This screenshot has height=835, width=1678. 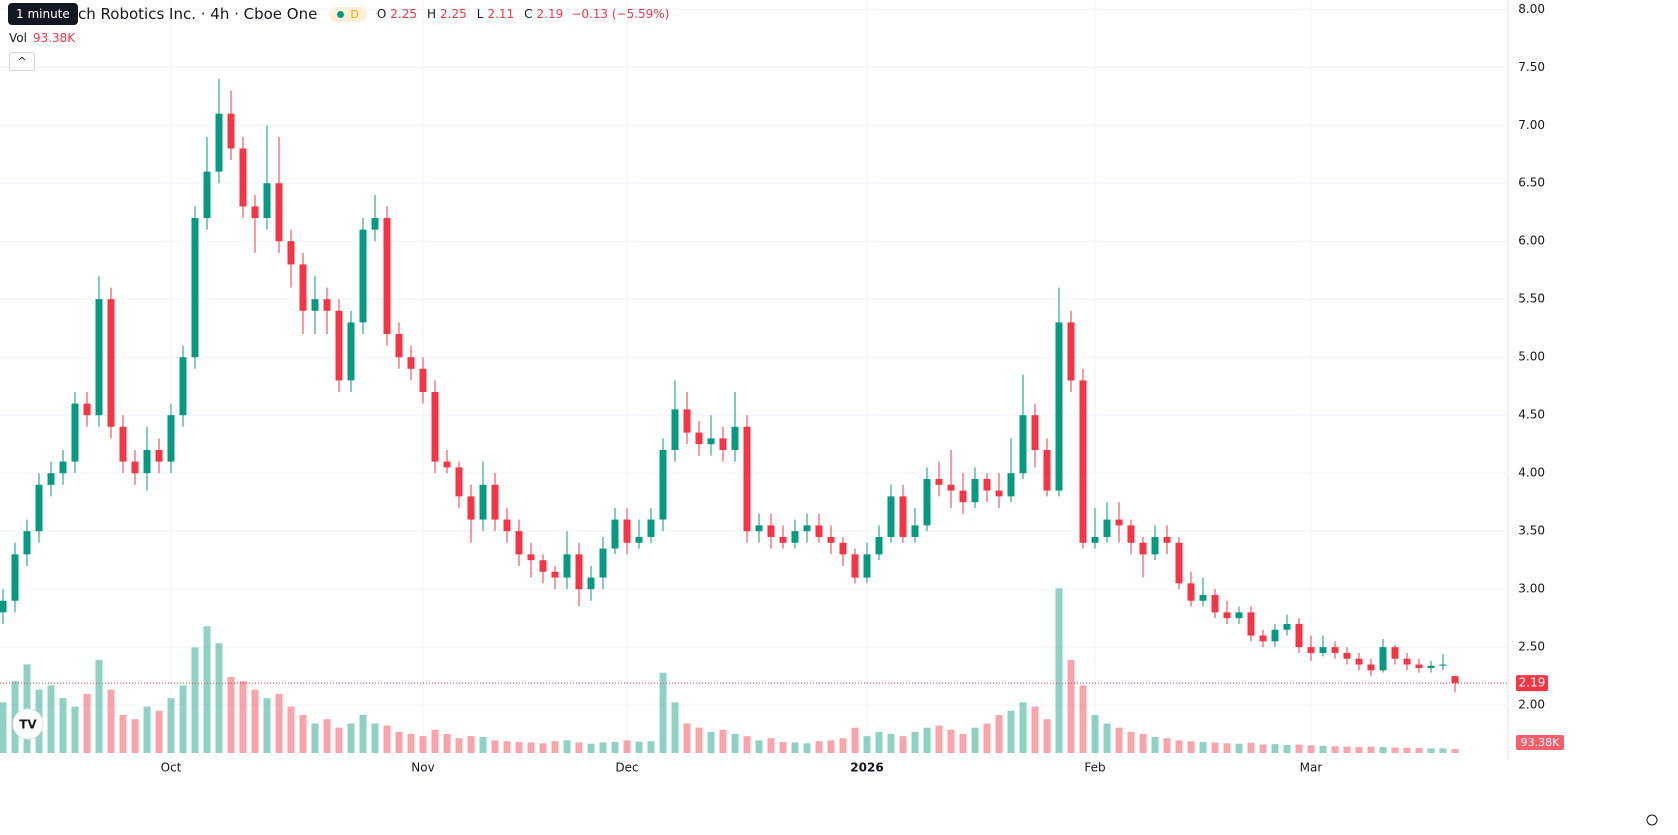 I want to click on y-tick-label: 3.00, so click(x=1531, y=589).